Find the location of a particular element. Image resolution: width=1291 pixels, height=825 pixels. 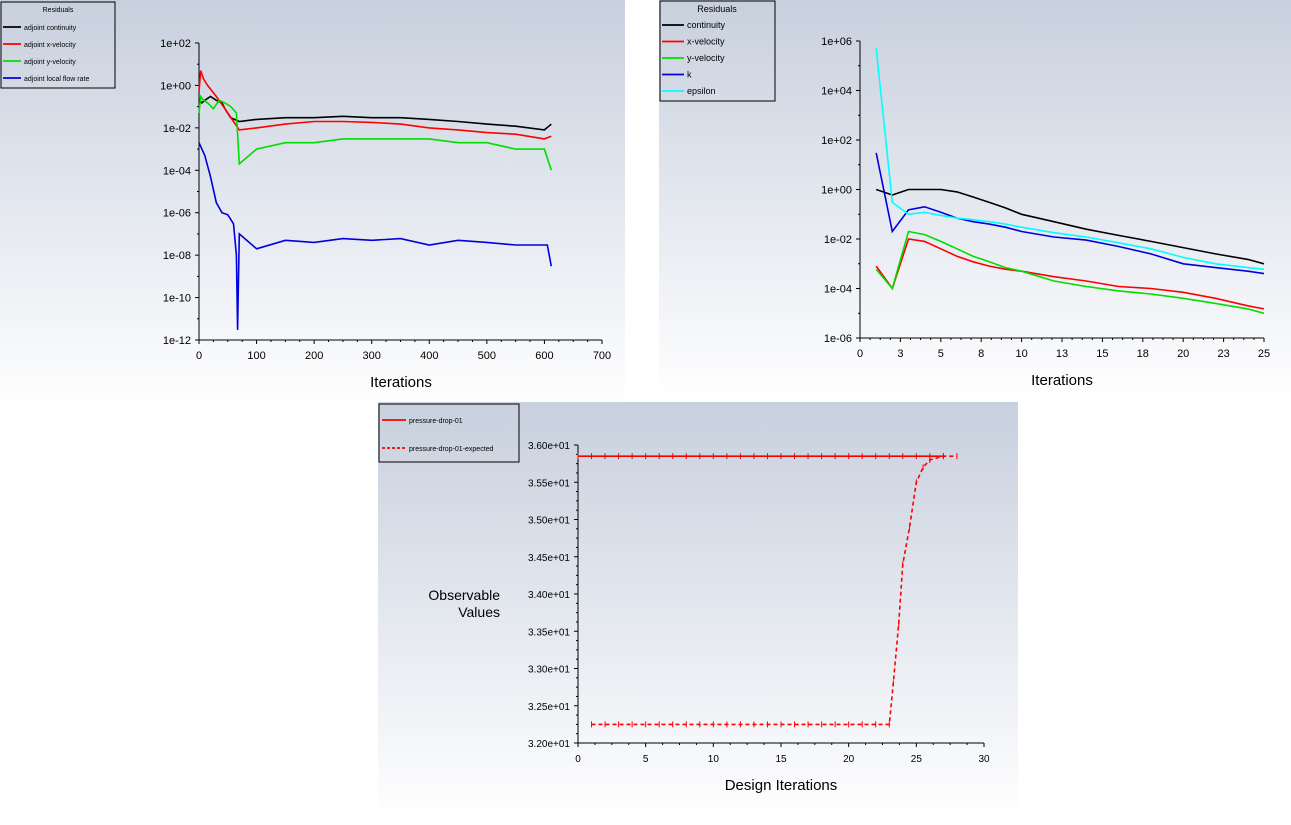

x-tick-label: 8 is located at coordinates (981, 354).